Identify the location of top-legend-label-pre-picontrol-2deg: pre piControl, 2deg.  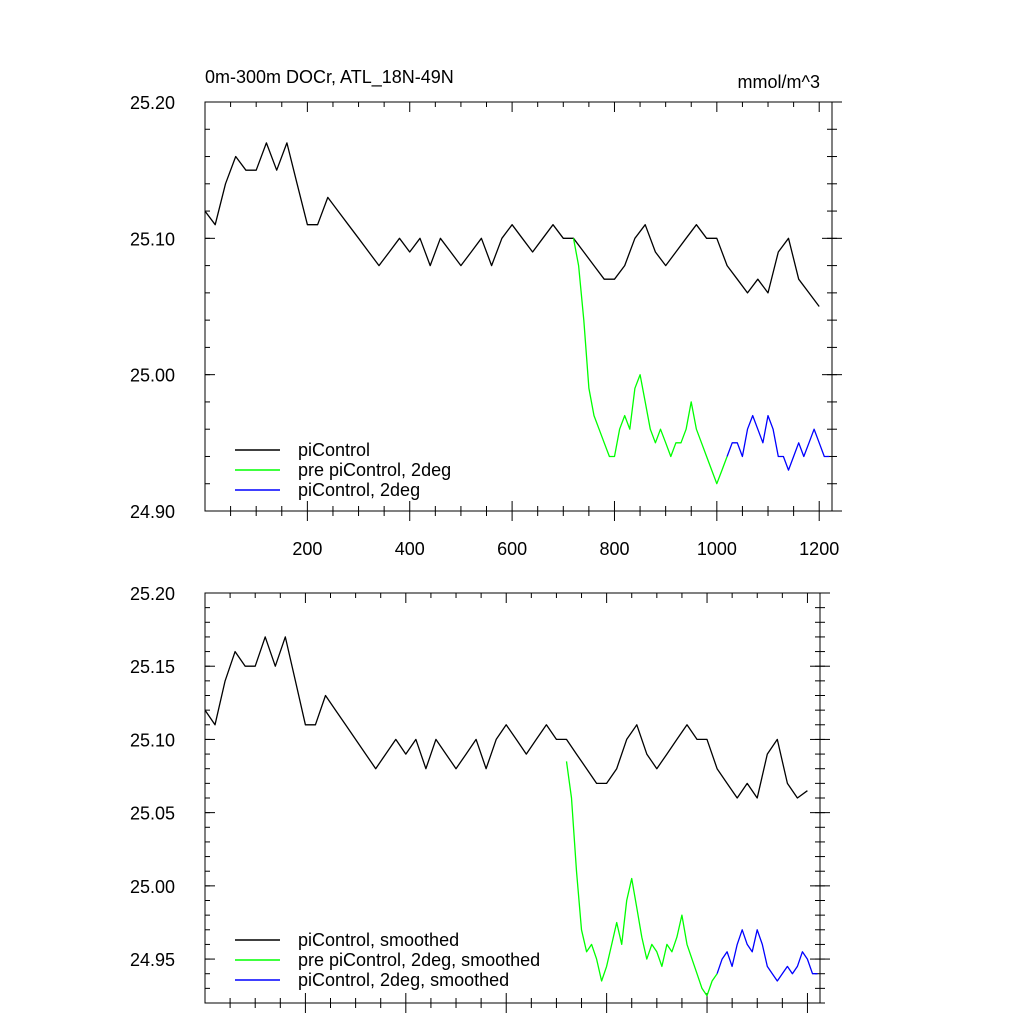
(374, 470).